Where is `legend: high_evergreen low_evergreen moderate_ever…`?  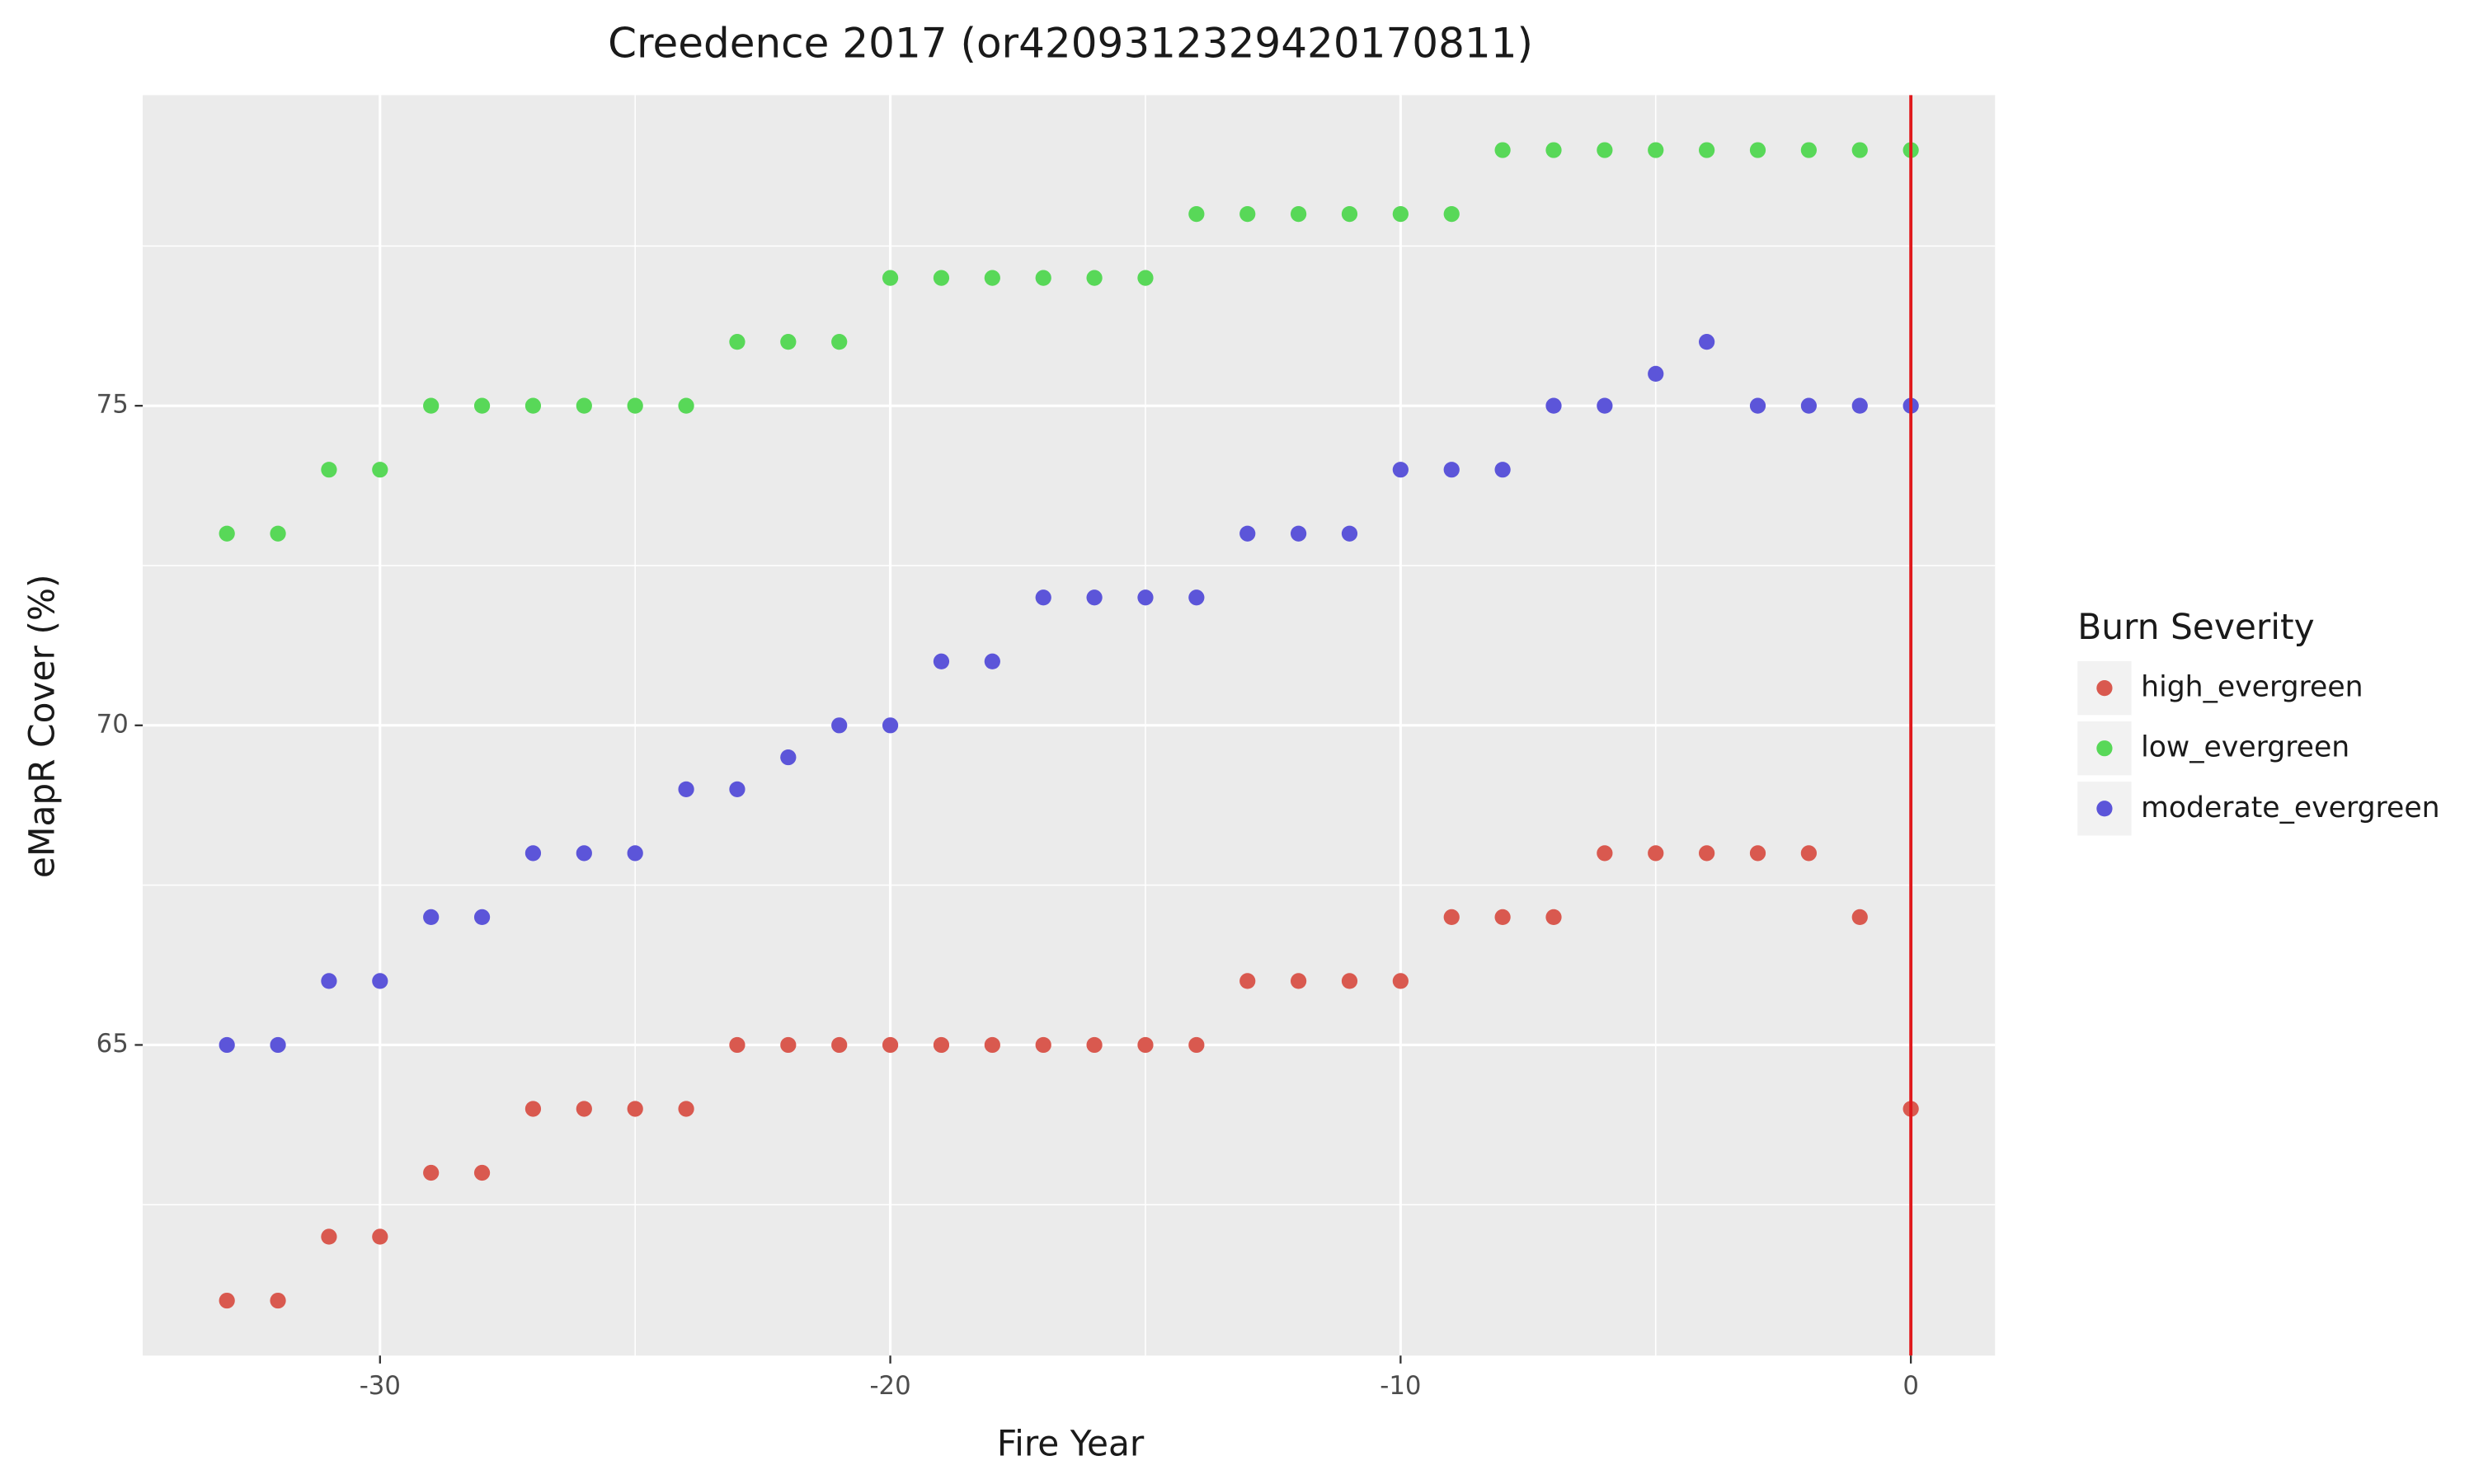
legend: high_evergreen low_evergreen moderate_ever… is located at coordinates (2258, 748).